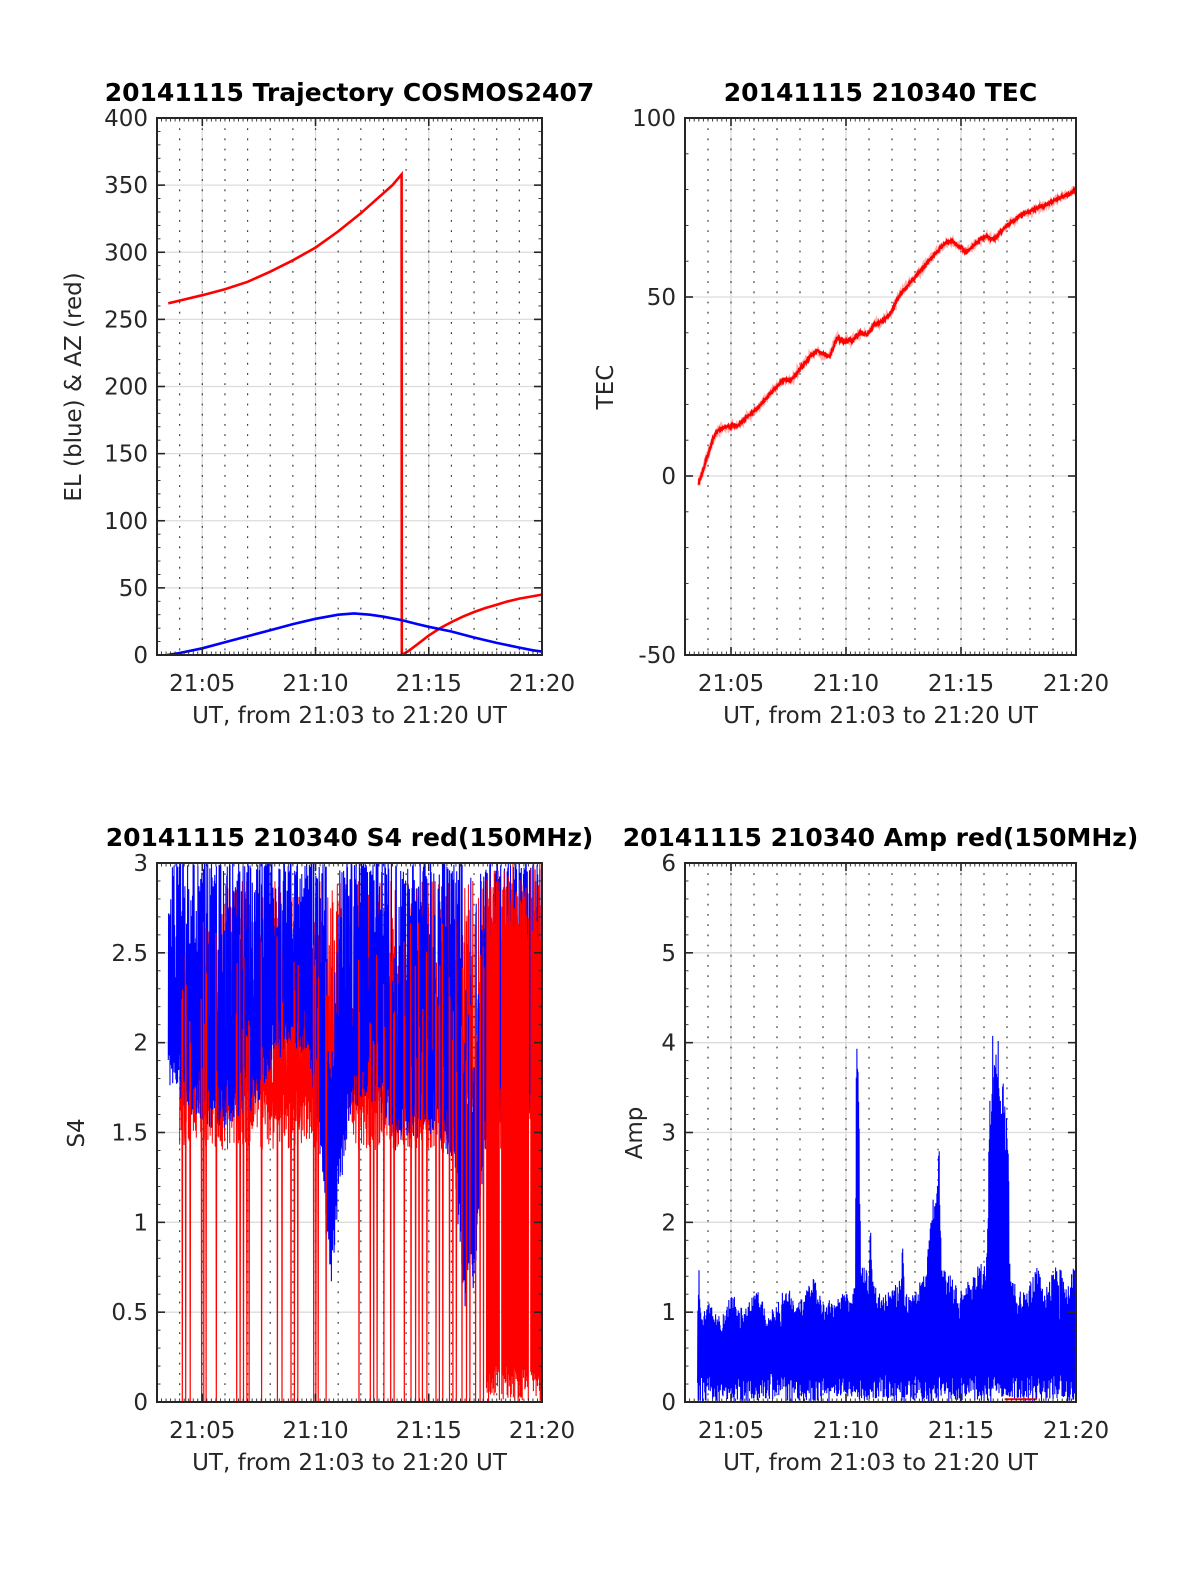  I want to click on amp-series, so click(886, 1218).